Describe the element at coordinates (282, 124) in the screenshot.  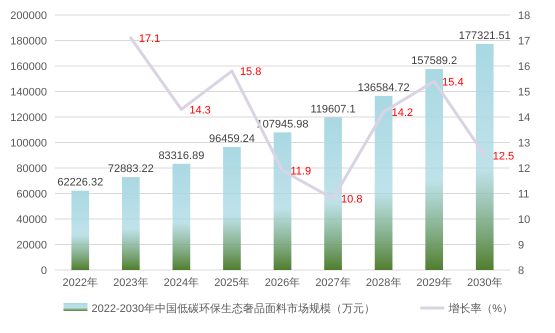
I see `data-label: 107945.98` at that location.